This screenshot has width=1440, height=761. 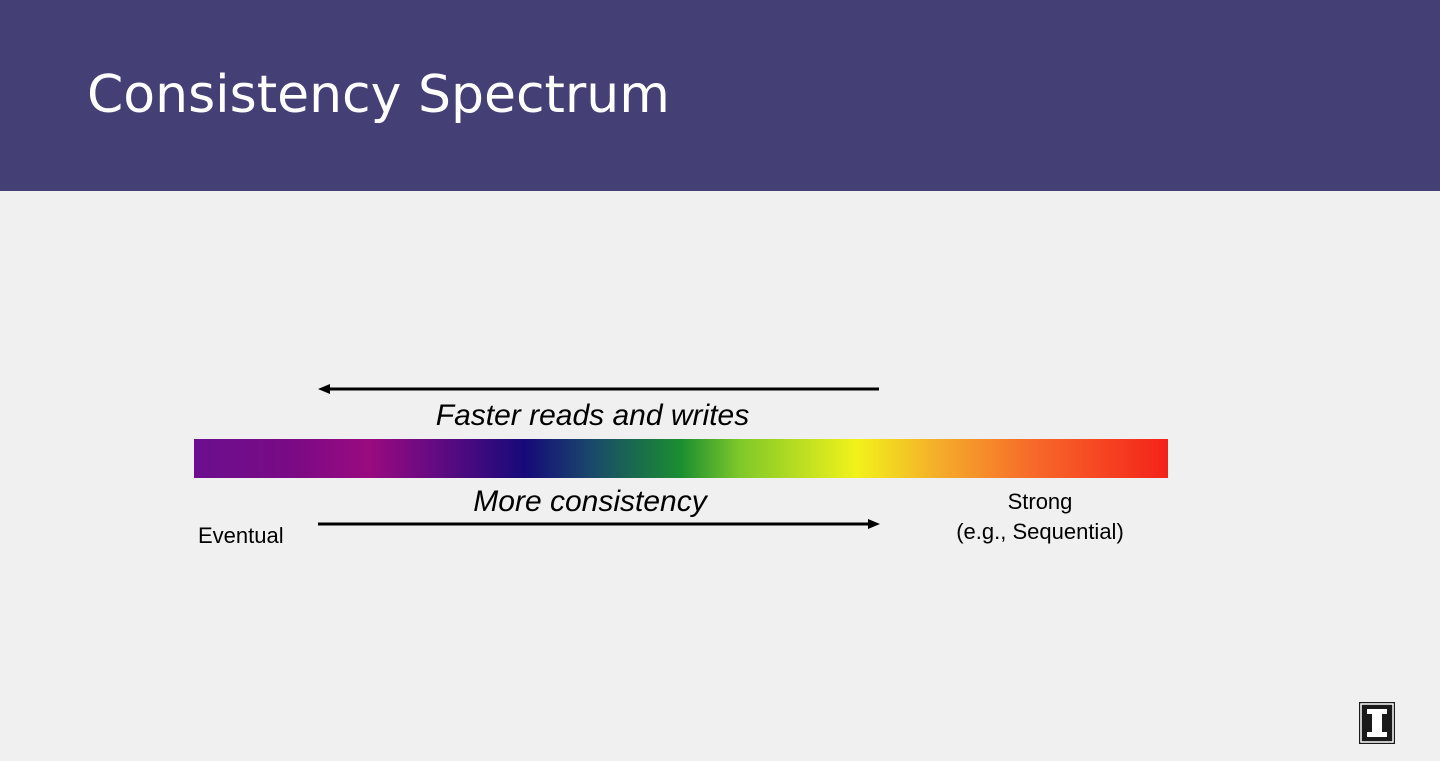 I want to click on strong-label: Strong, so click(x=1040, y=501).